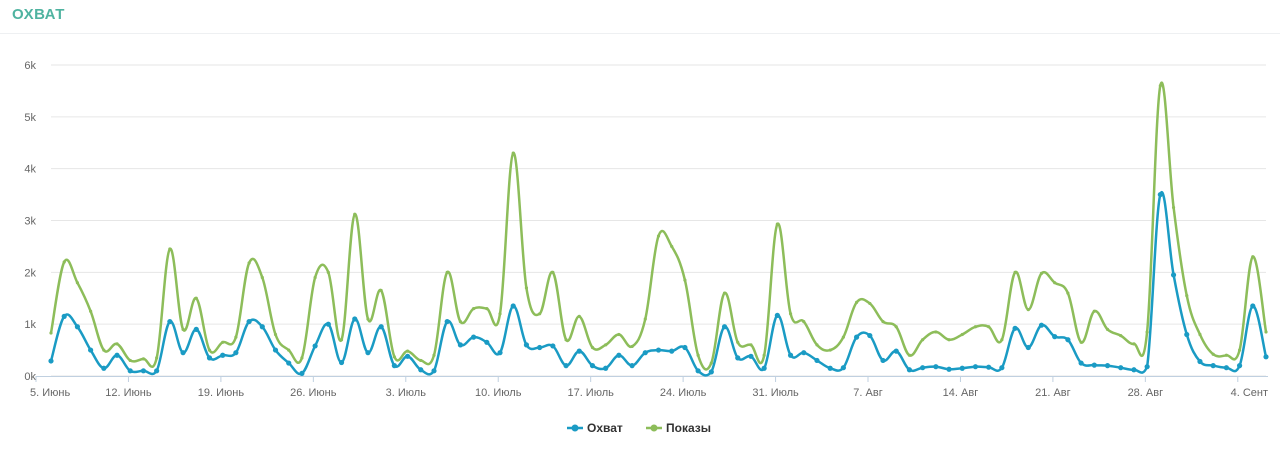 The width and height of the screenshot is (1280, 455). I want to click on x-tick-label: 14. Авг, so click(961, 393).